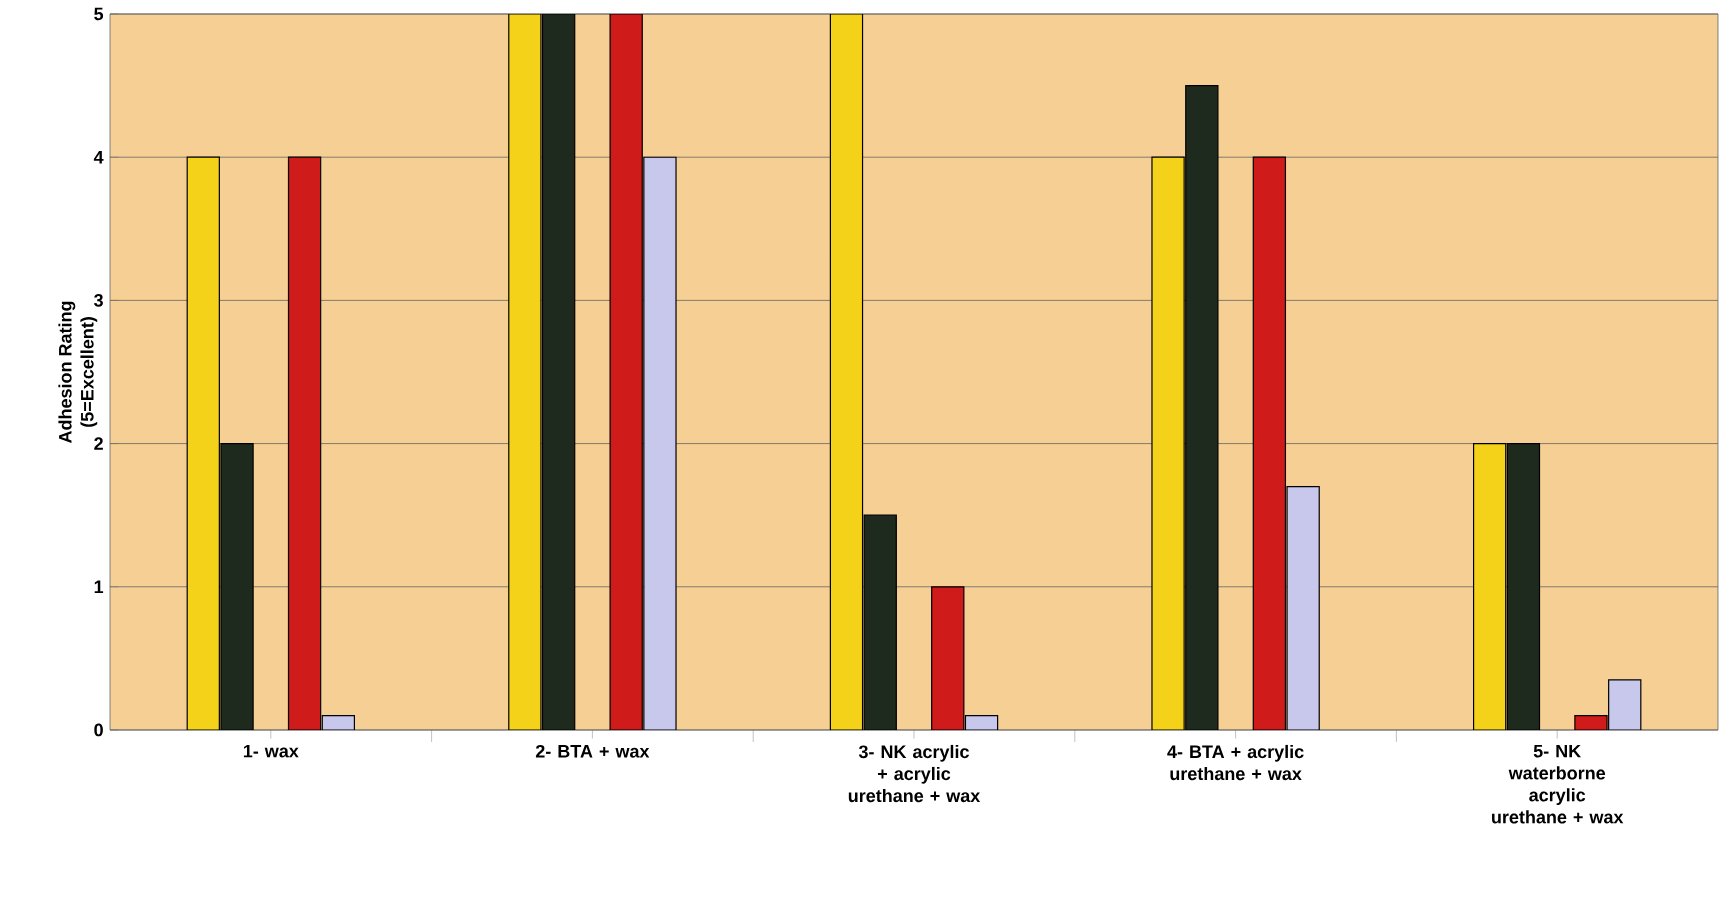 The width and height of the screenshot is (1725, 908). Describe the element at coordinates (592, 751) in the screenshot. I see `x-tick-label: 2- BTA + wax` at that location.